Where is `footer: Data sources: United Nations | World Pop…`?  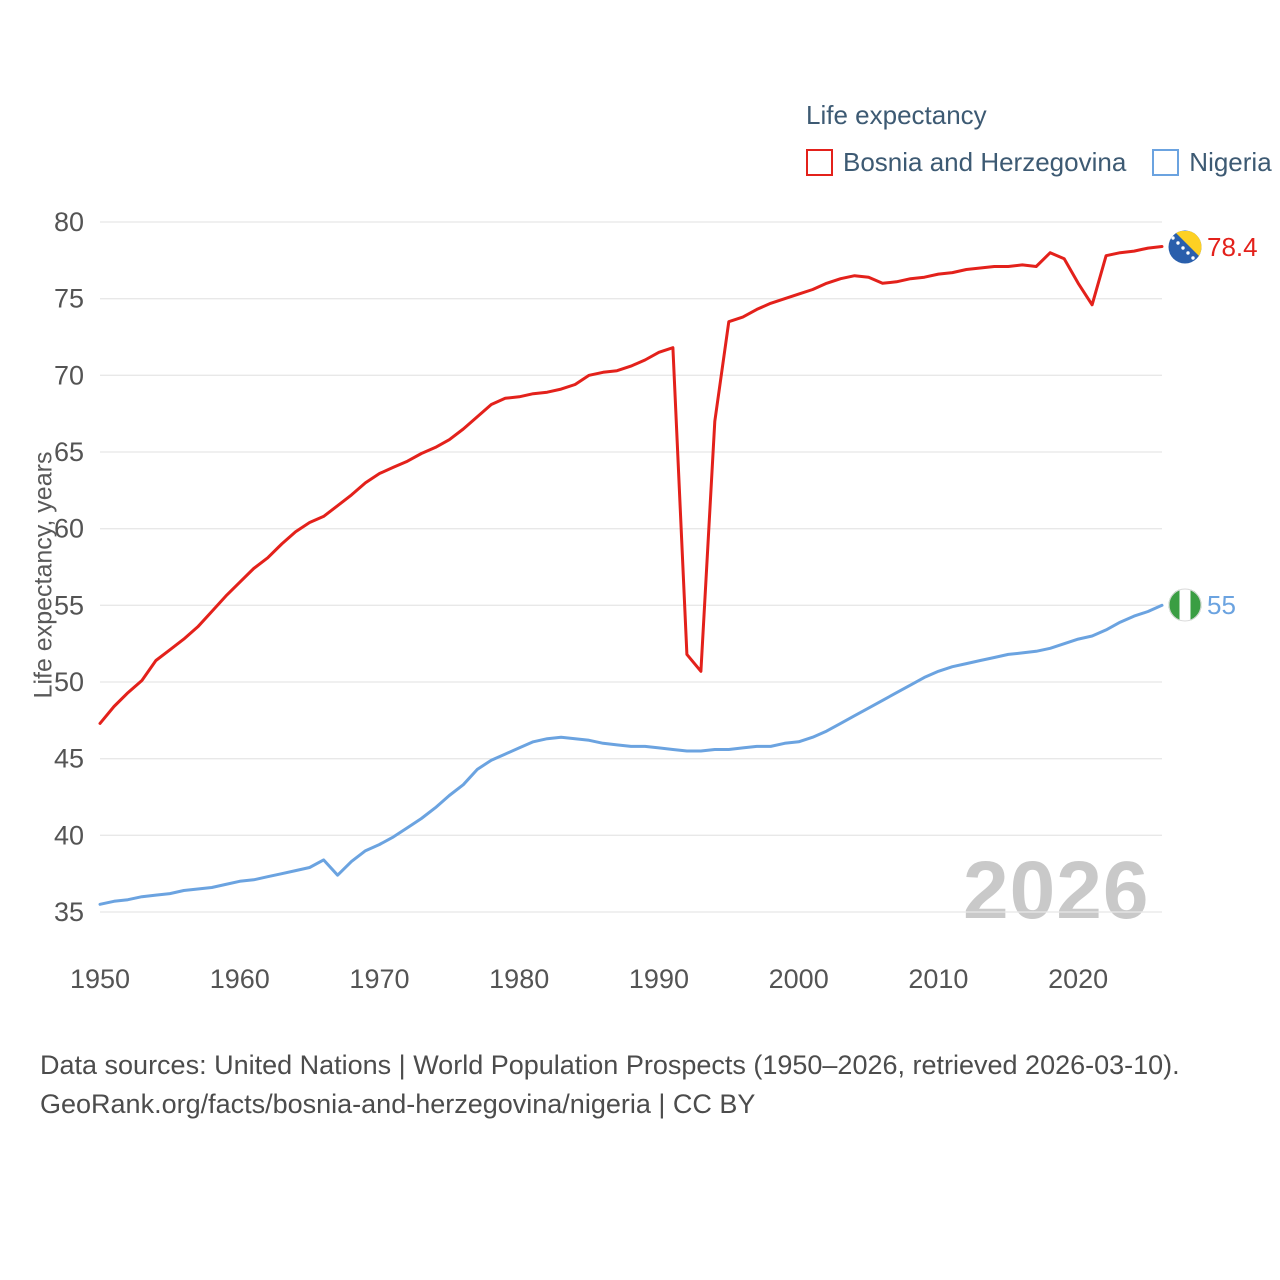
footer: Data sources: United Nations | World Pop… is located at coordinates (610, 1085).